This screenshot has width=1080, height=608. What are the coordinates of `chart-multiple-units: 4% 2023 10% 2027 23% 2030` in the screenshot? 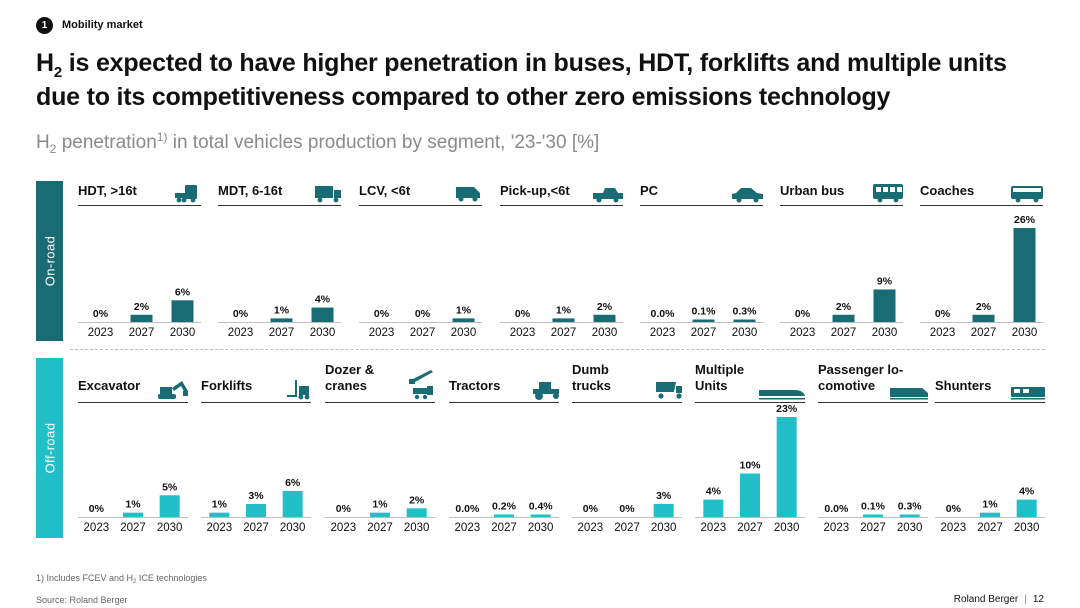 It's located at (750, 468).